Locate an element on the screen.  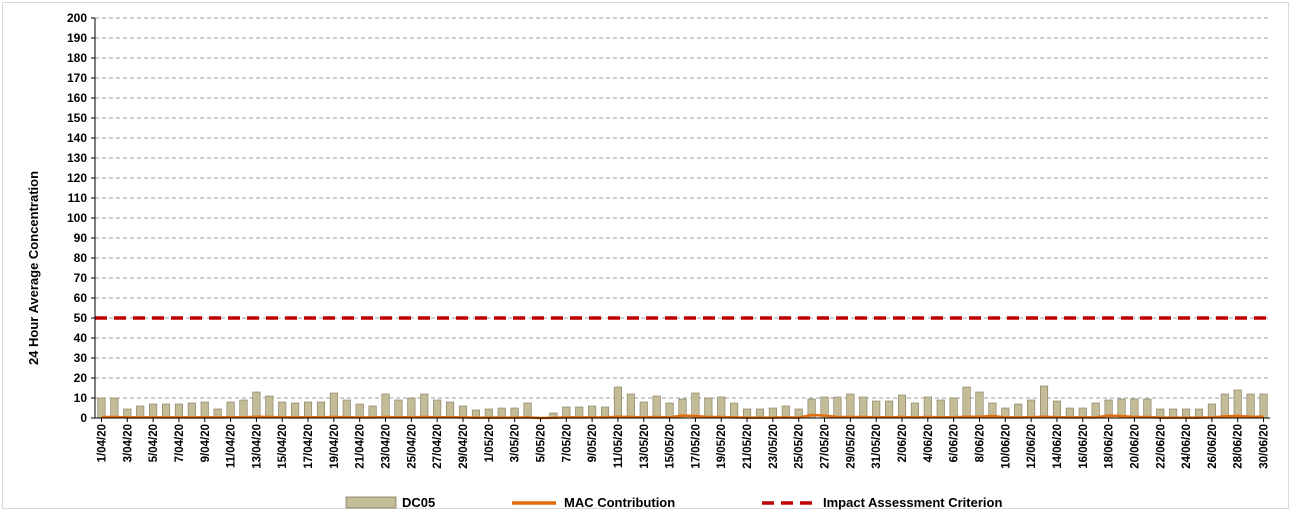
y-axis-label: 24 Hour Average Concentration is located at coordinates (33, 268).